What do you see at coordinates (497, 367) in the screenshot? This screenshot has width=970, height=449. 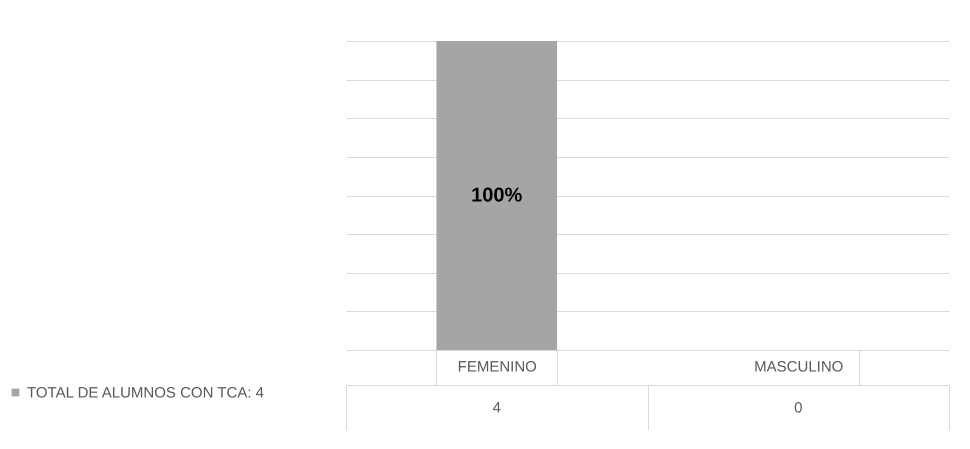 I see `x-tick-label: FEMENINO` at bounding box center [497, 367].